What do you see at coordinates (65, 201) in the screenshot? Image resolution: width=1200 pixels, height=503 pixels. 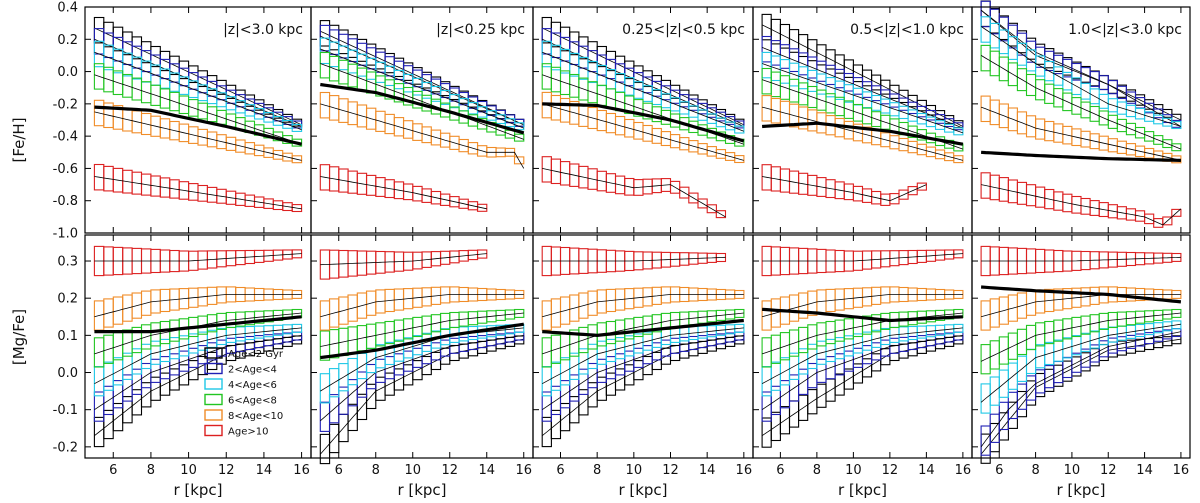 I see `y-tick-label-top: -0.8` at bounding box center [65, 201].